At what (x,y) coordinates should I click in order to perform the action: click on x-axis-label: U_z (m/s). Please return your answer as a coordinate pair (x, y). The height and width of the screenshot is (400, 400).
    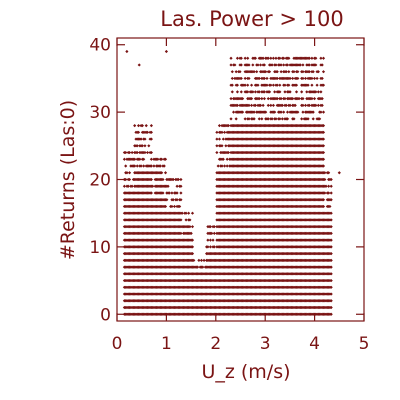
    Looking at the image, I should click on (245, 372).